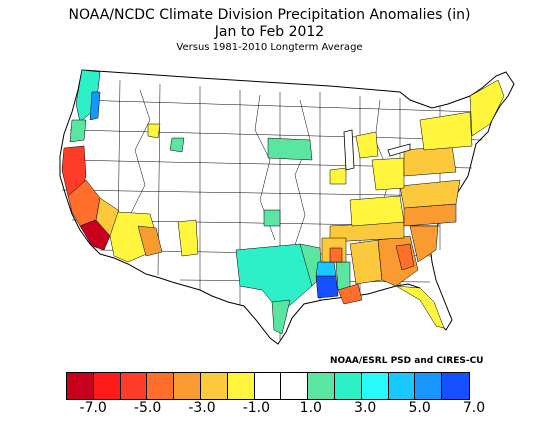 The width and height of the screenshot is (539, 429). I want to click on region-az-central-dry, so click(150, 241).